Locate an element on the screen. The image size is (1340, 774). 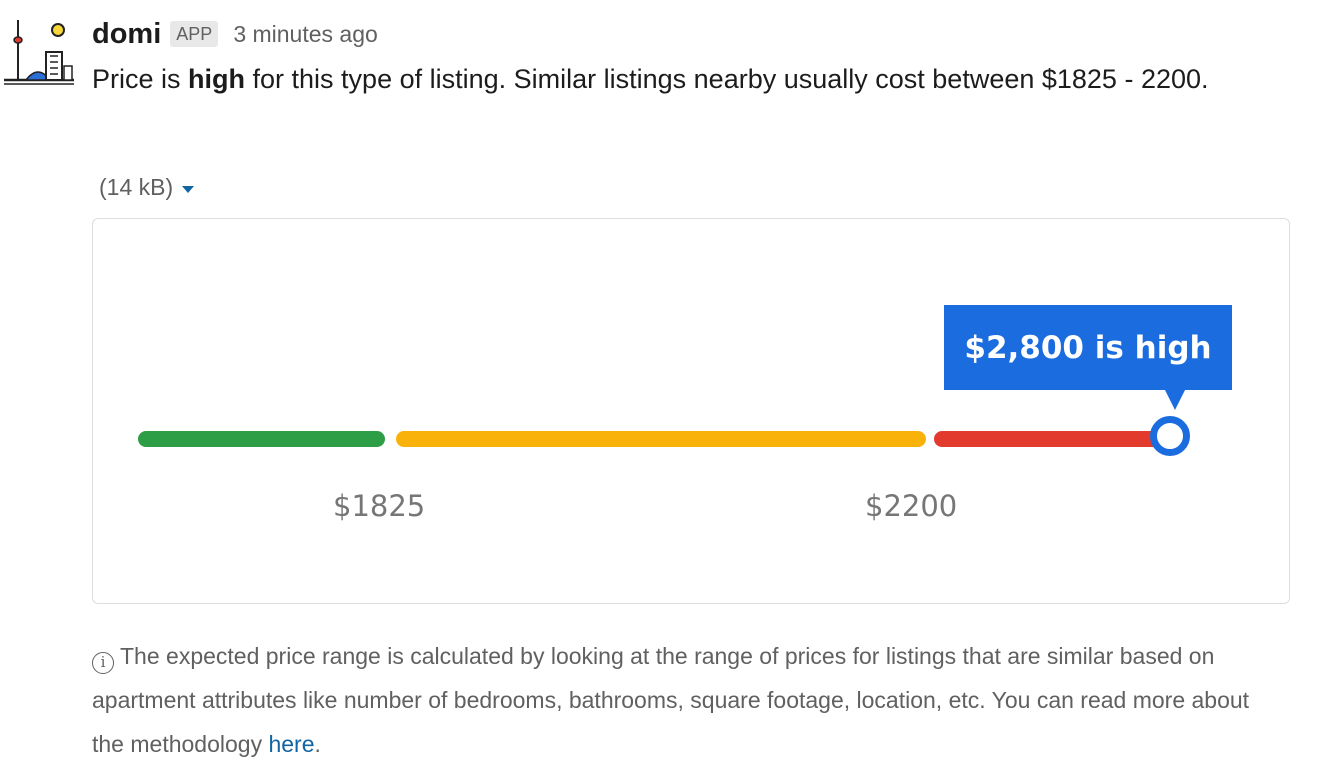
gauge-segment-high is located at coordinates (1054, 439).